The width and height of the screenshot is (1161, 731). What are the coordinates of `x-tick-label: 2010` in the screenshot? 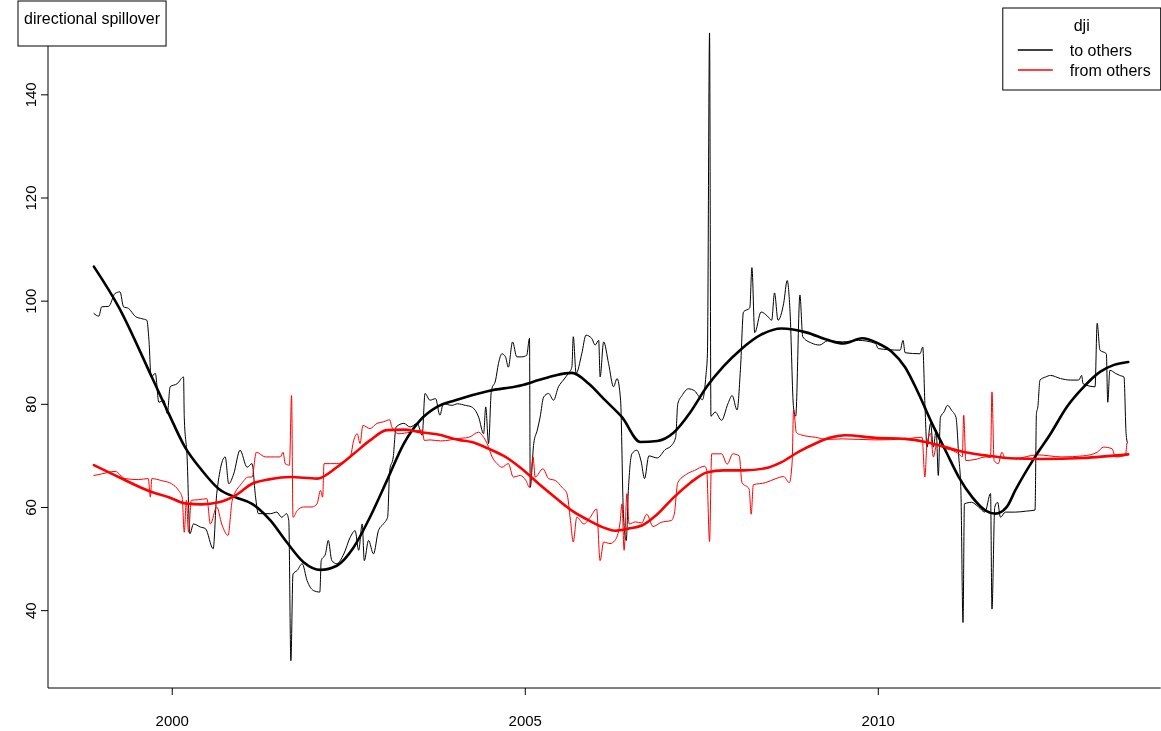 It's located at (878, 720).